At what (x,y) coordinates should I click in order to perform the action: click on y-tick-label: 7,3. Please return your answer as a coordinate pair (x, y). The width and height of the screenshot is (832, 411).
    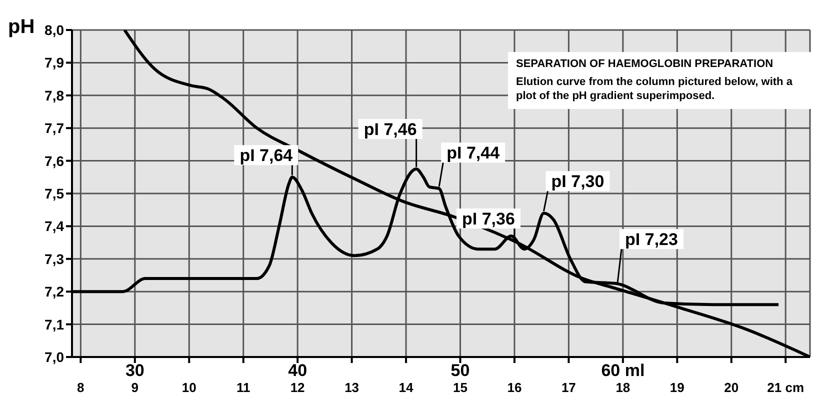
    Looking at the image, I should click on (54, 258).